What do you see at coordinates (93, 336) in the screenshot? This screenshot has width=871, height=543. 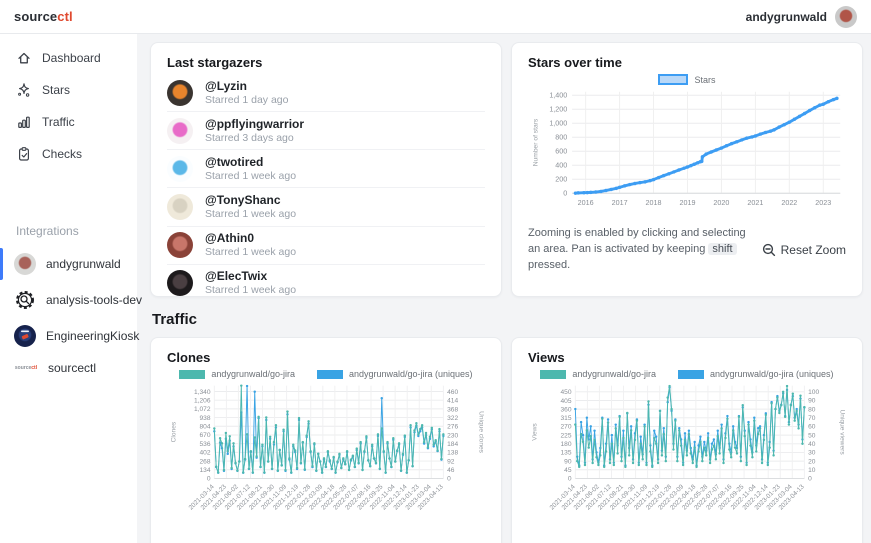 I see `integration-label: EngineeringKiosk` at bounding box center [93, 336].